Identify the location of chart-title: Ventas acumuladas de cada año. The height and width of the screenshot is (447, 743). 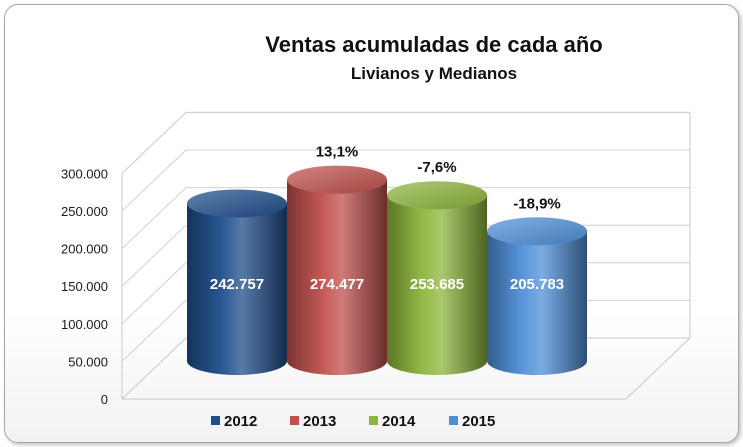
(433, 44).